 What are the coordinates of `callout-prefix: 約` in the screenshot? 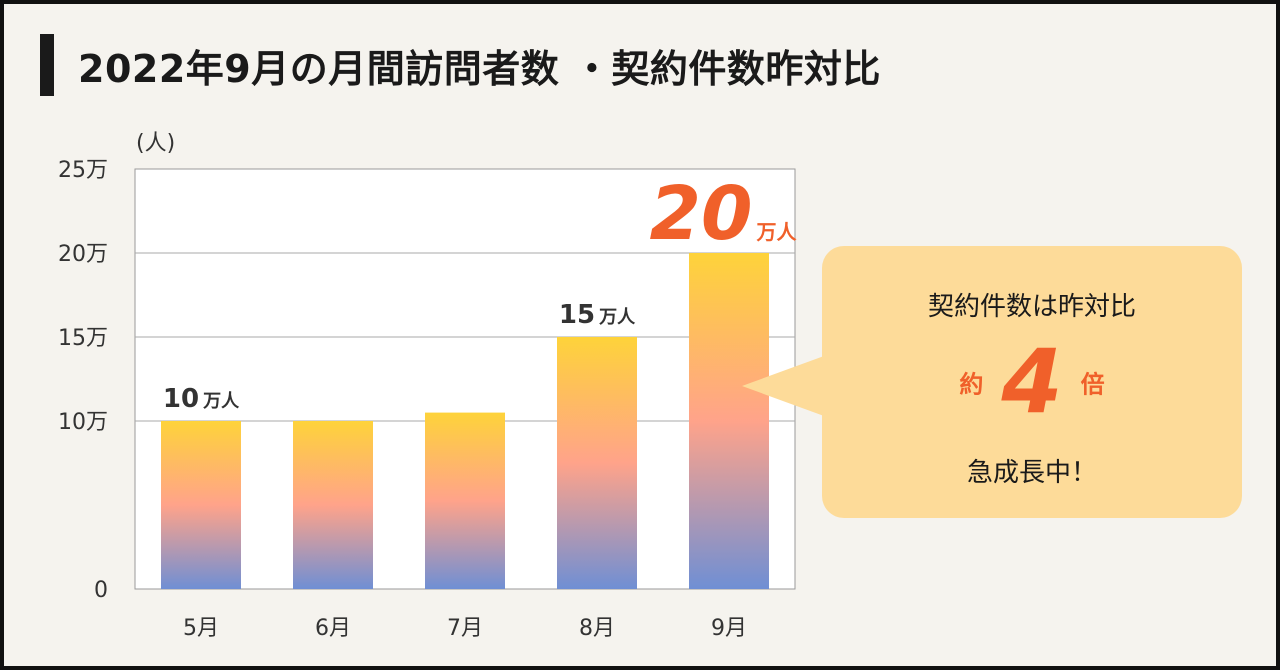 It's located at (971, 384).